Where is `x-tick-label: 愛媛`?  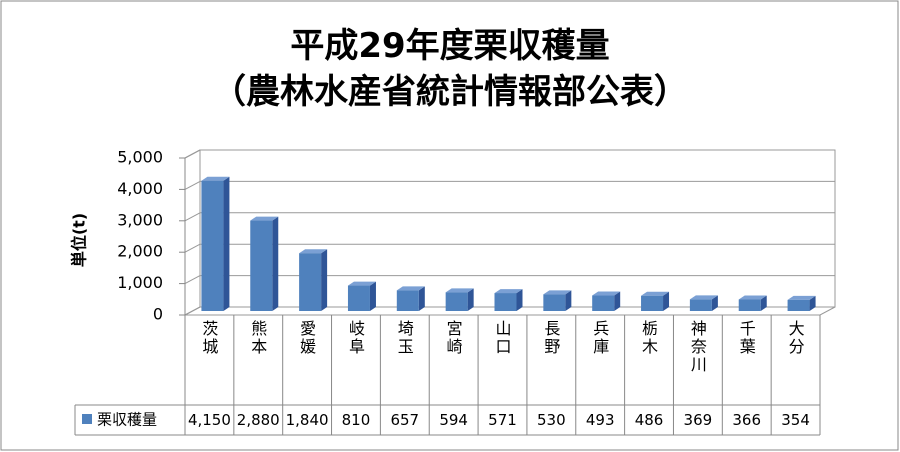 x-tick-label: 愛媛 is located at coordinates (307, 338).